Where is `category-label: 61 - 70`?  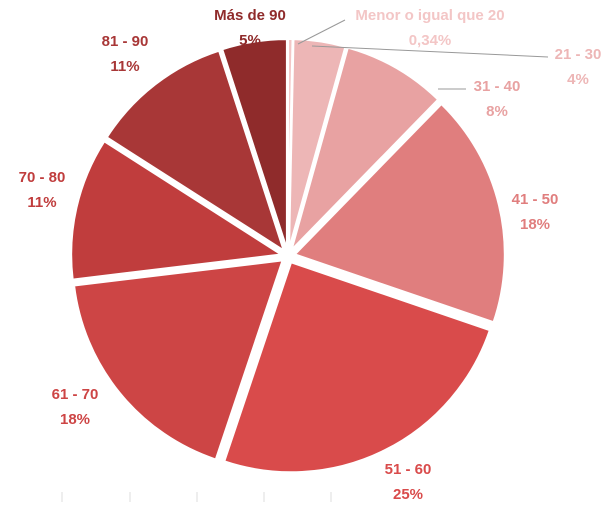 category-label: 61 - 70 is located at coordinates (75, 394).